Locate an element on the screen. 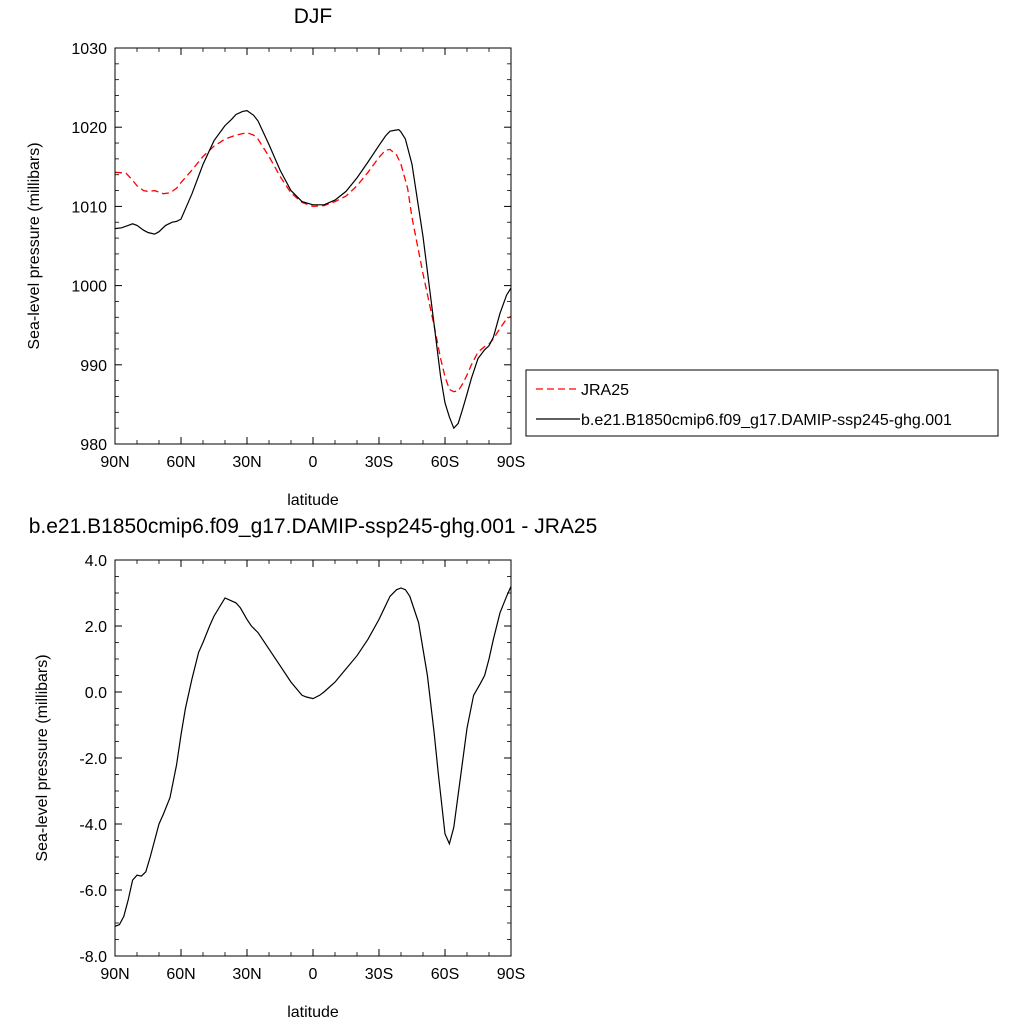 The width and height of the screenshot is (1024, 1024). bottom-y-tick-labels: -8.0 -6.0 -4.0 -2.0 0.0 2.0 4.0 is located at coordinates (93, 759).